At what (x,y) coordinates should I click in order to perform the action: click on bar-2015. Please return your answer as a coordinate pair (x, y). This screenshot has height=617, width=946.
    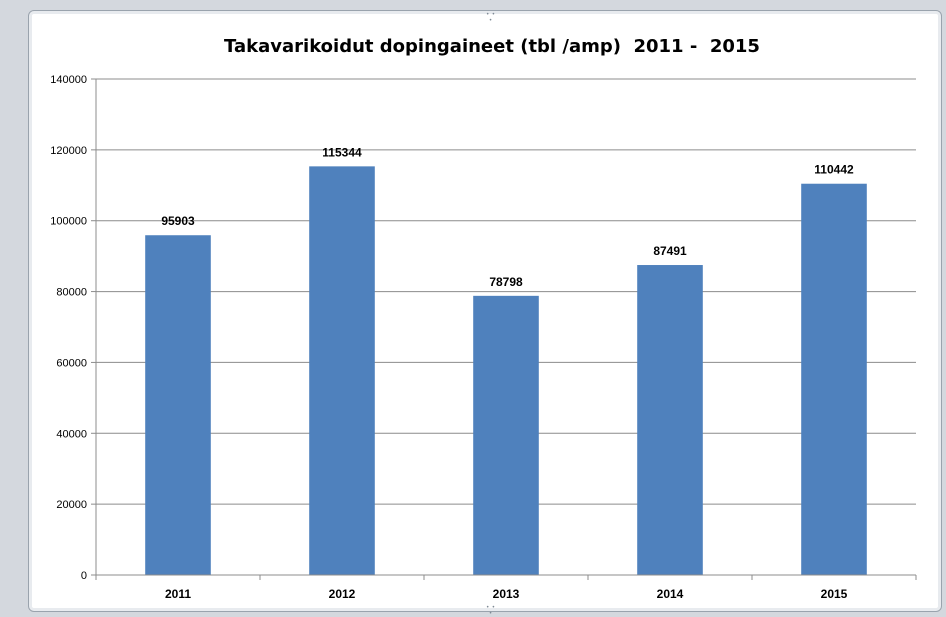
    Looking at the image, I should click on (834, 379).